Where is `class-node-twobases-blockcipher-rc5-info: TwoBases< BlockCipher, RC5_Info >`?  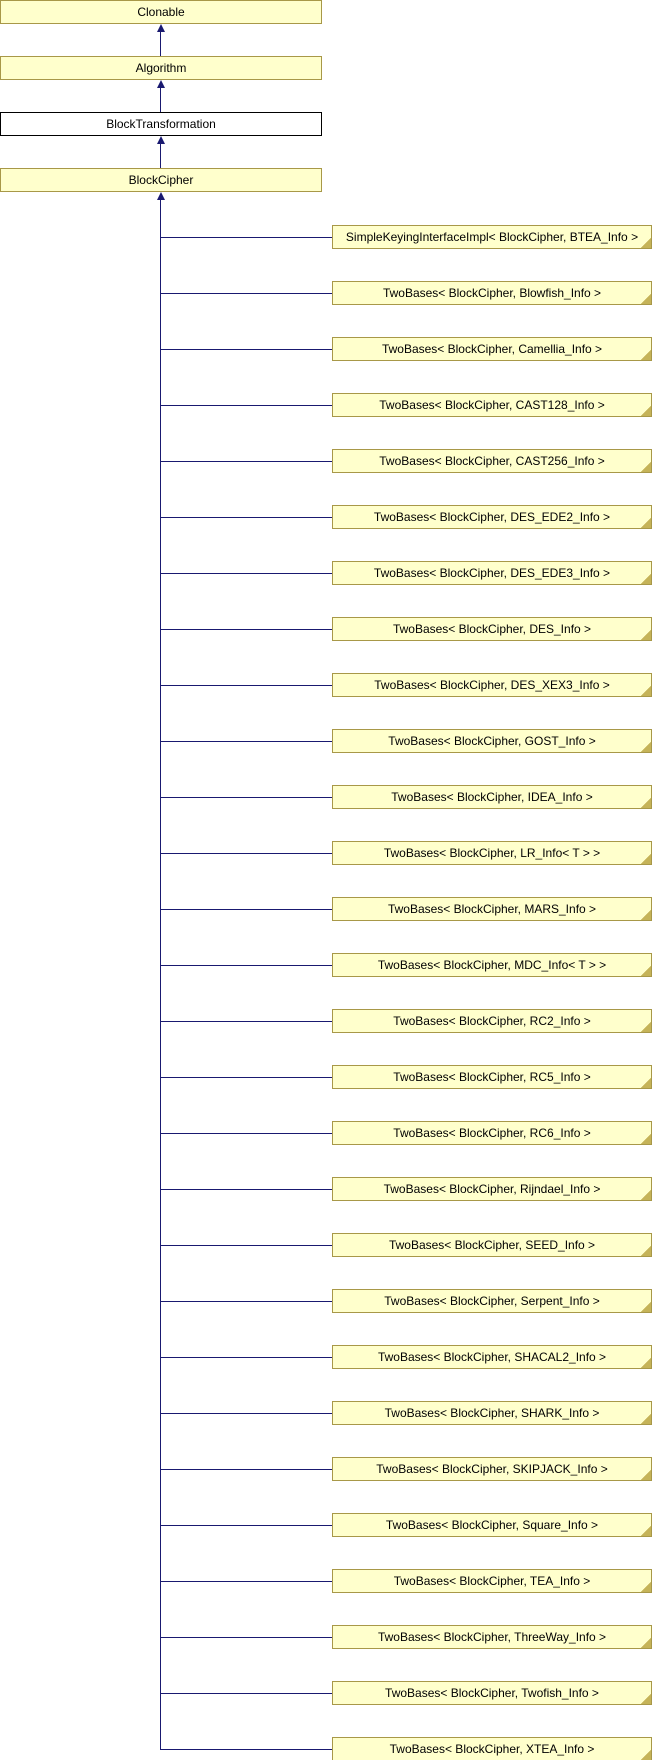 class-node-twobases-blockcipher-rc5-info: TwoBases< BlockCipher, RC5_Info > is located at coordinates (492, 1077).